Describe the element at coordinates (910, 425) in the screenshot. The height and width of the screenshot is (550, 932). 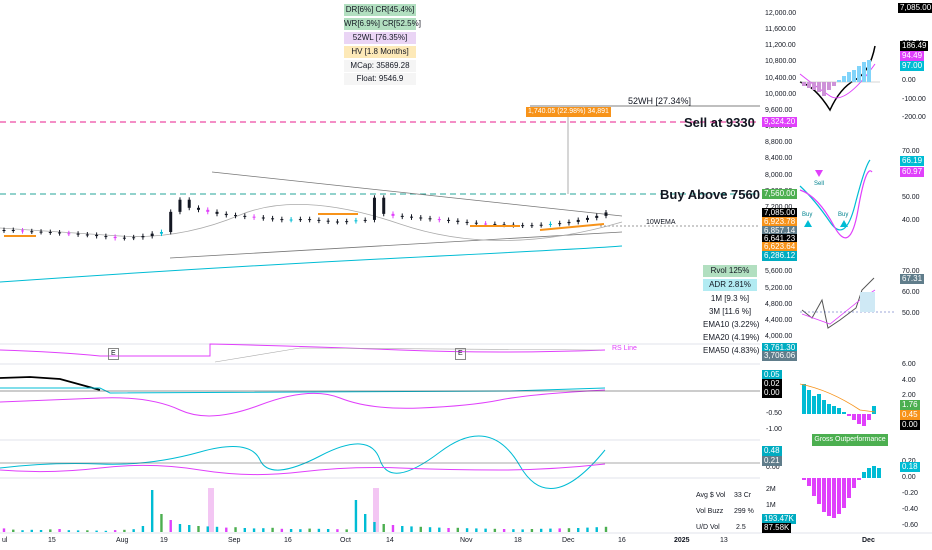
I see `mini4-tag: 0.00` at that location.